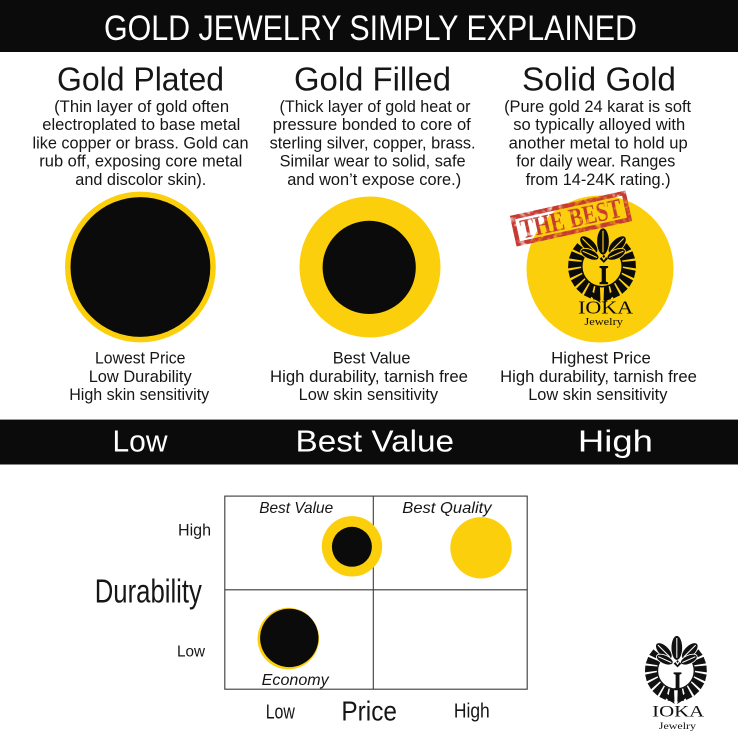 The image size is (740, 740). What do you see at coordinates (373, 162) in the screenshot?
I see `svg-text: Similar wear to solid, safe` at bounding box center [373, 162].